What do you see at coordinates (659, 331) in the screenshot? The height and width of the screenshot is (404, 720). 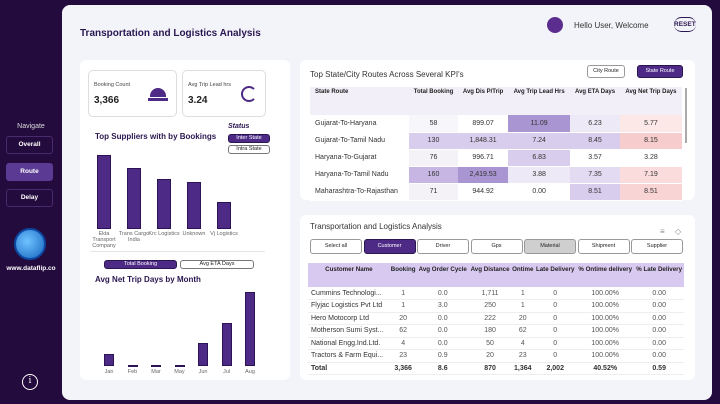 I see `customer-cell: 0.00` at bounding box center [659, 331].